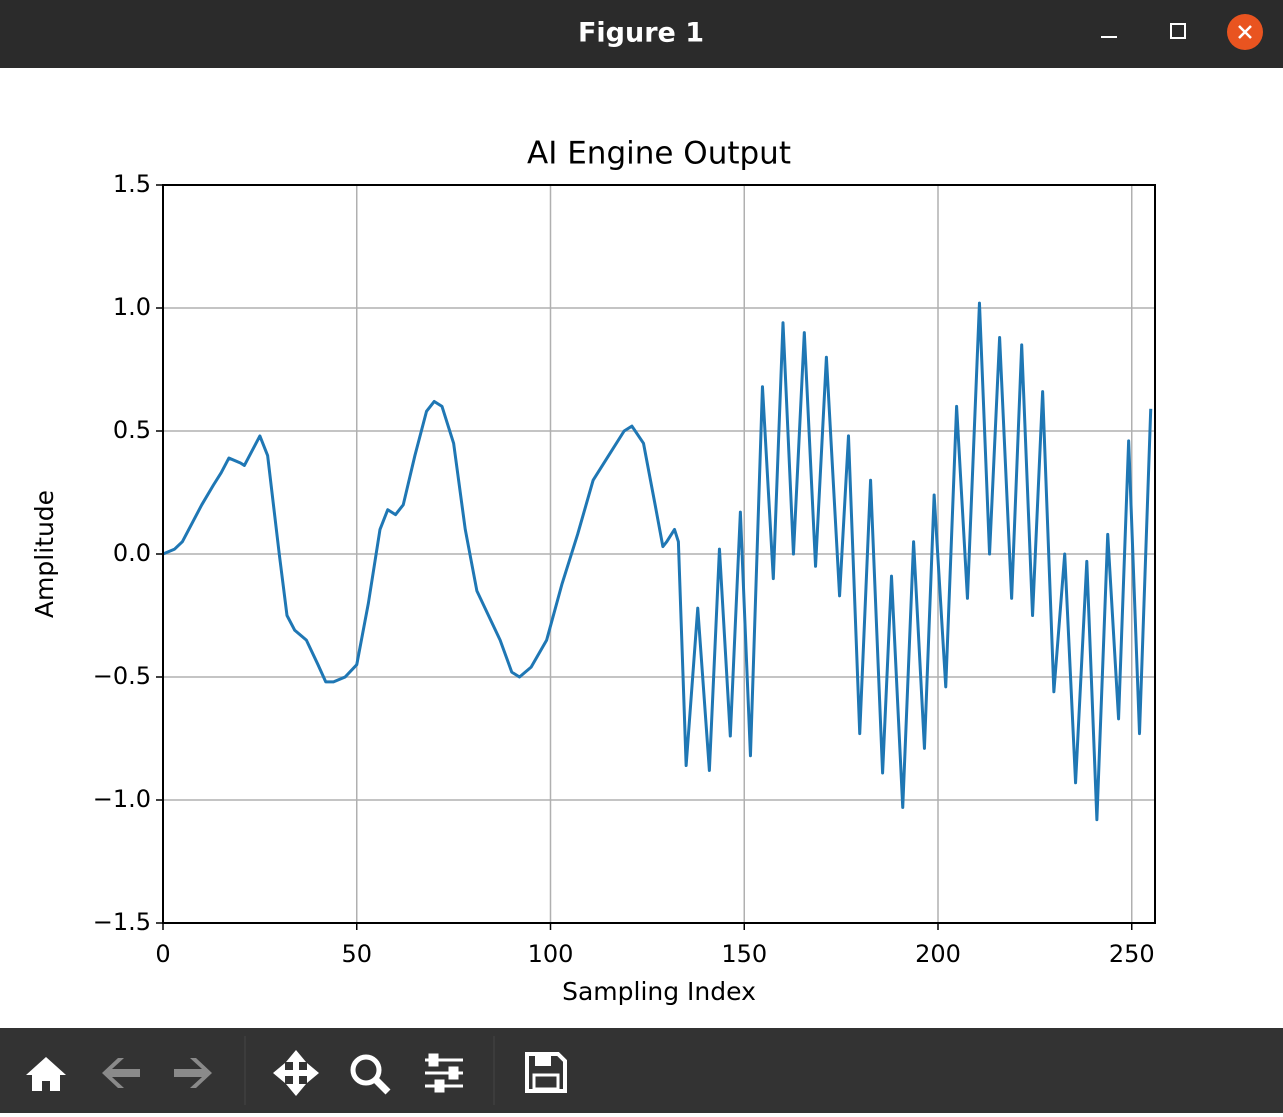  Describe the element at coordinates (132, 307) in the screenshot. I see `y-tick-label: 1.0` at that location.